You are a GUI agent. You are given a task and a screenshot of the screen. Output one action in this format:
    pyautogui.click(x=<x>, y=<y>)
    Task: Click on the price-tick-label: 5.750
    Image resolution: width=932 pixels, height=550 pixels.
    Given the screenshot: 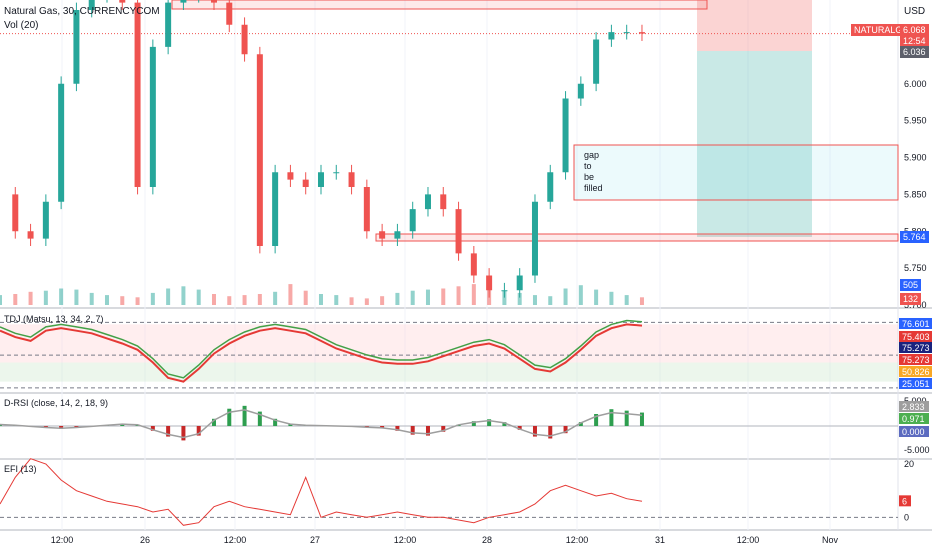 What is the action you would take?
    pyautogui.click(x=915, y=268)
    